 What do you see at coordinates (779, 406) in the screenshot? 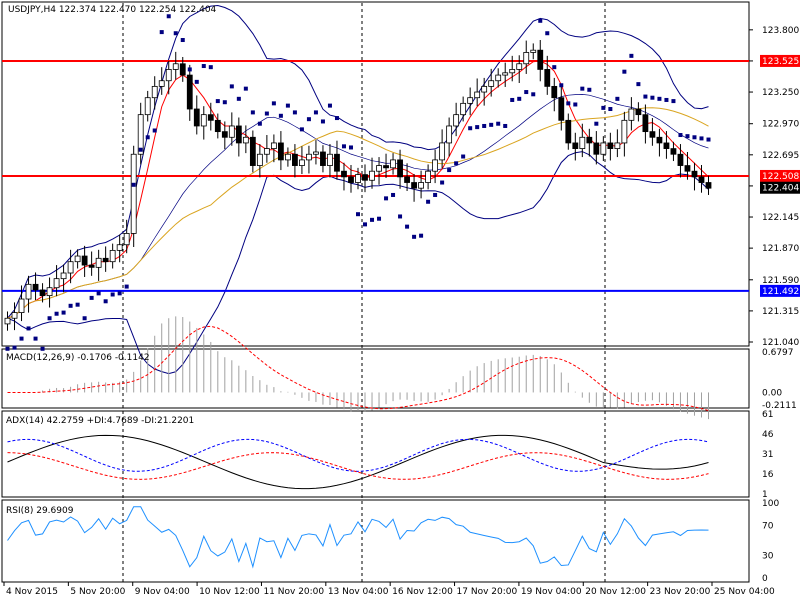
I see `indicator-tick-label: -0.2111` at bounding box center [779, 406].